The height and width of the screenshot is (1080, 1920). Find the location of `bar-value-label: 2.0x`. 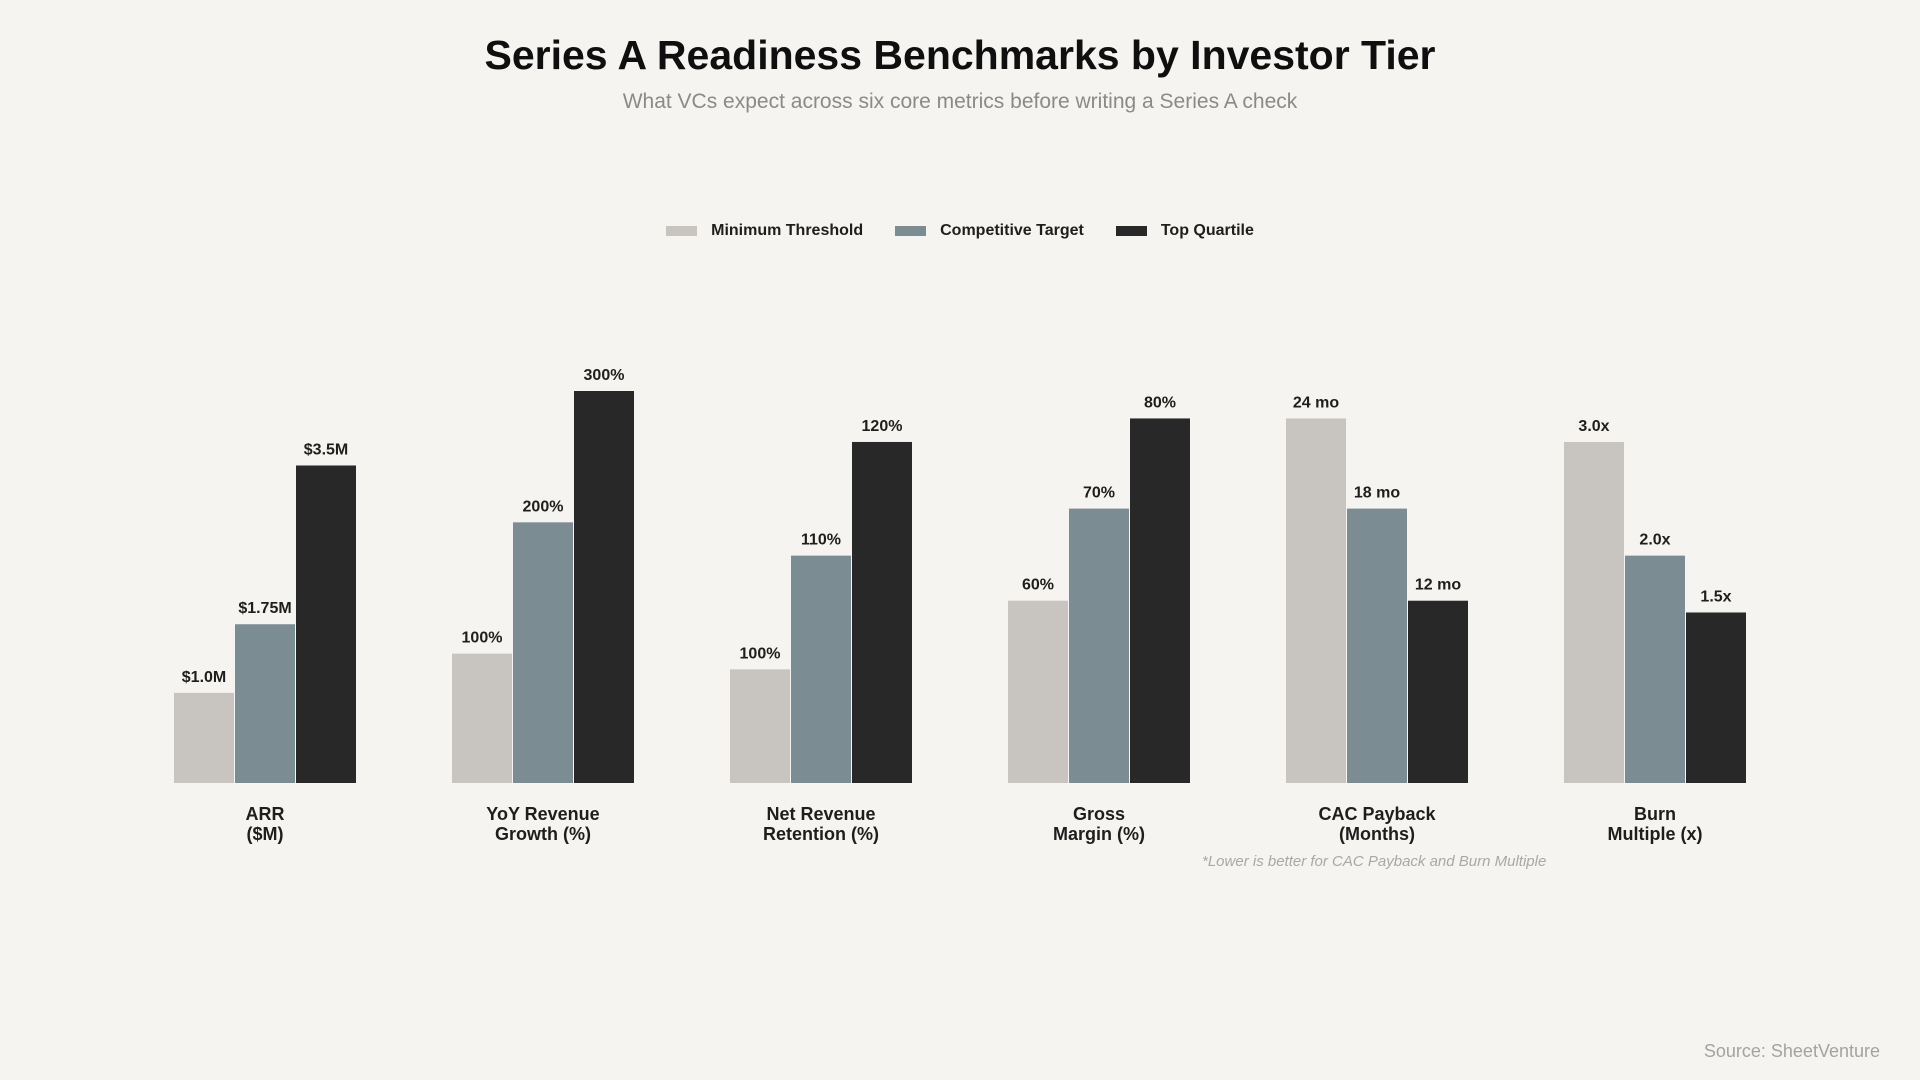

bar-value-label: 2.0x is located at coordinates (1654, 540).